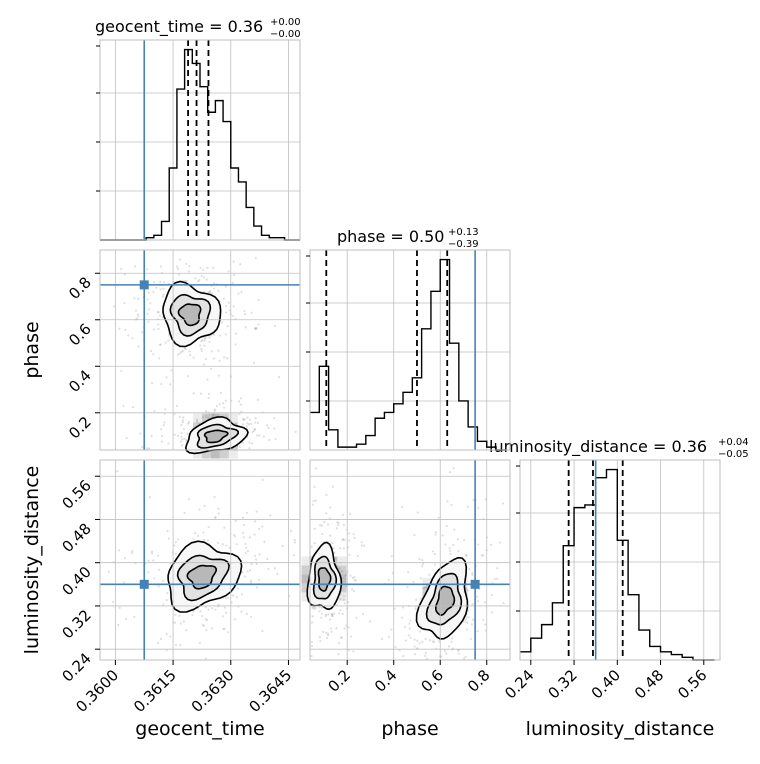 The image size is (760, 764). What do you see at coordinates (479, 681) in the screenshot?
I see `x-tick-label: 0.8` at bounding box center [479, 681].